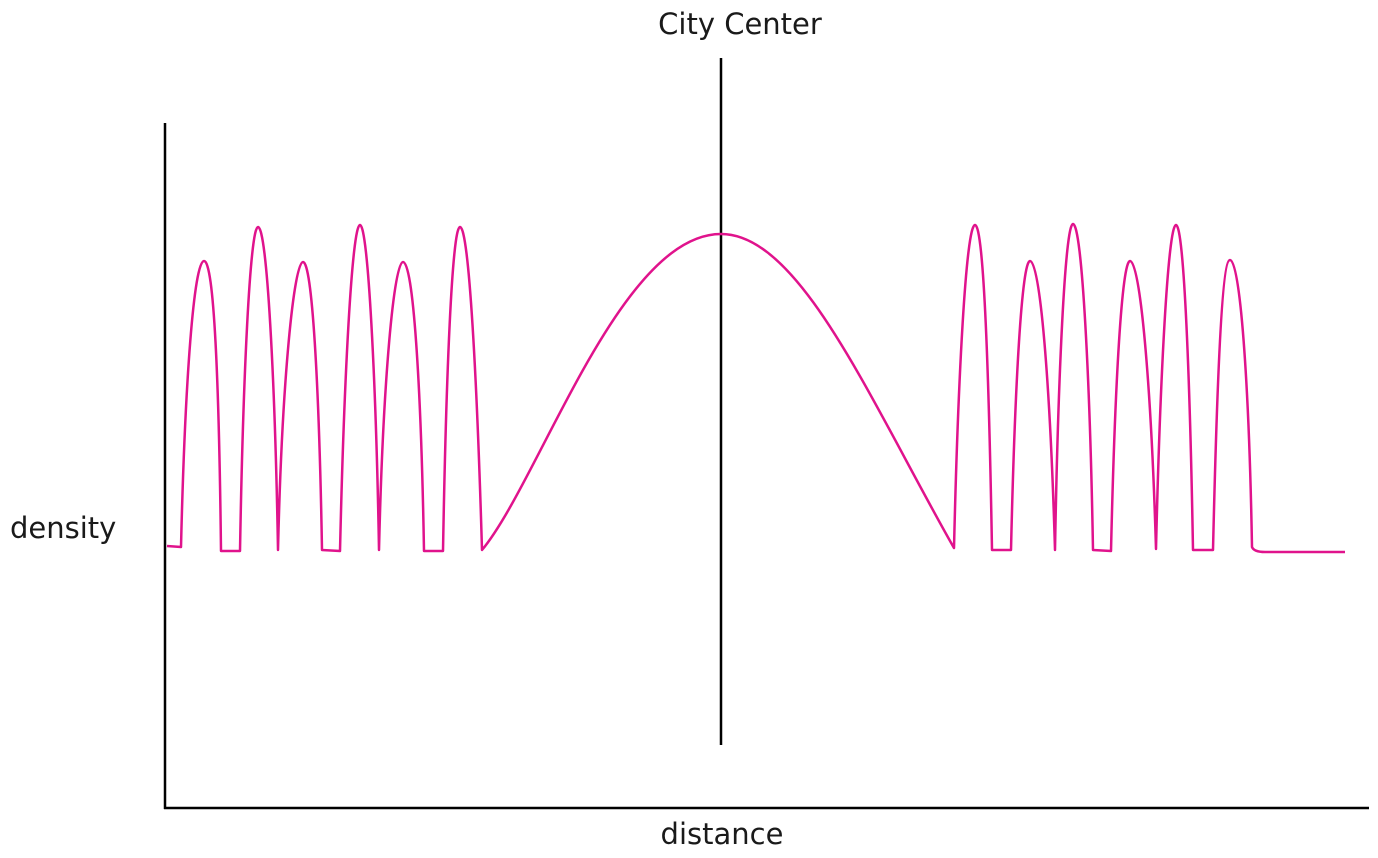 The width and height of the screenshot is (1378, 858). I want to click on y-axis-label: density, so click(63, 528).